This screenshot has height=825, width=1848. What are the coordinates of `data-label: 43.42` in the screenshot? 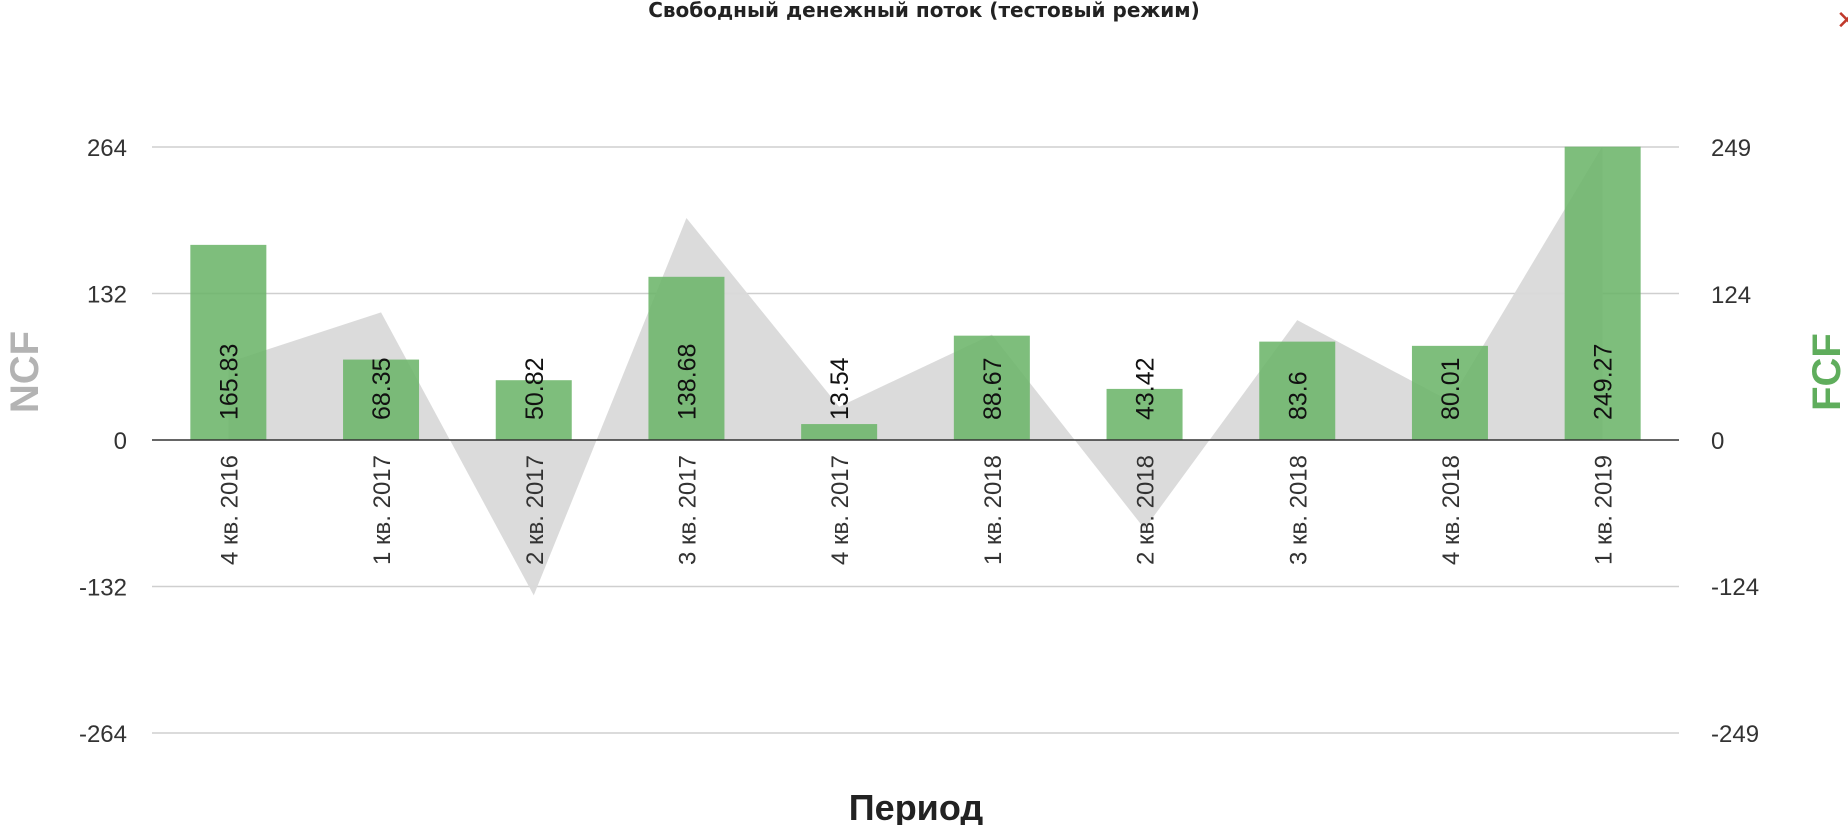 It's located at (1146, 388).